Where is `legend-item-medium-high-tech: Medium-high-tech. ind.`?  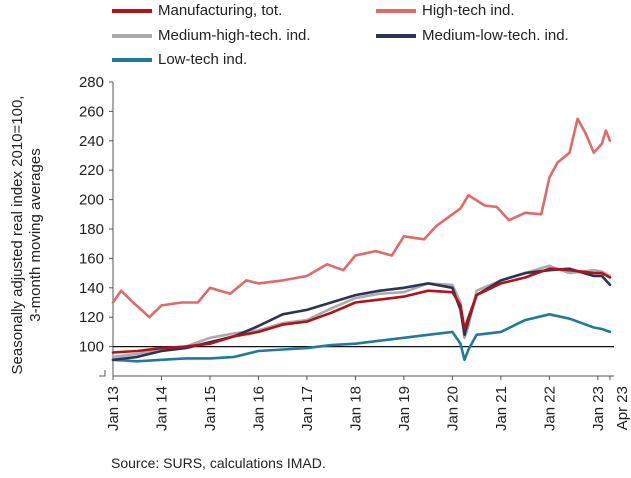 legend-item-medium-high-tech: Medium-high-tech. ind. is located at coordinates (211, 35).